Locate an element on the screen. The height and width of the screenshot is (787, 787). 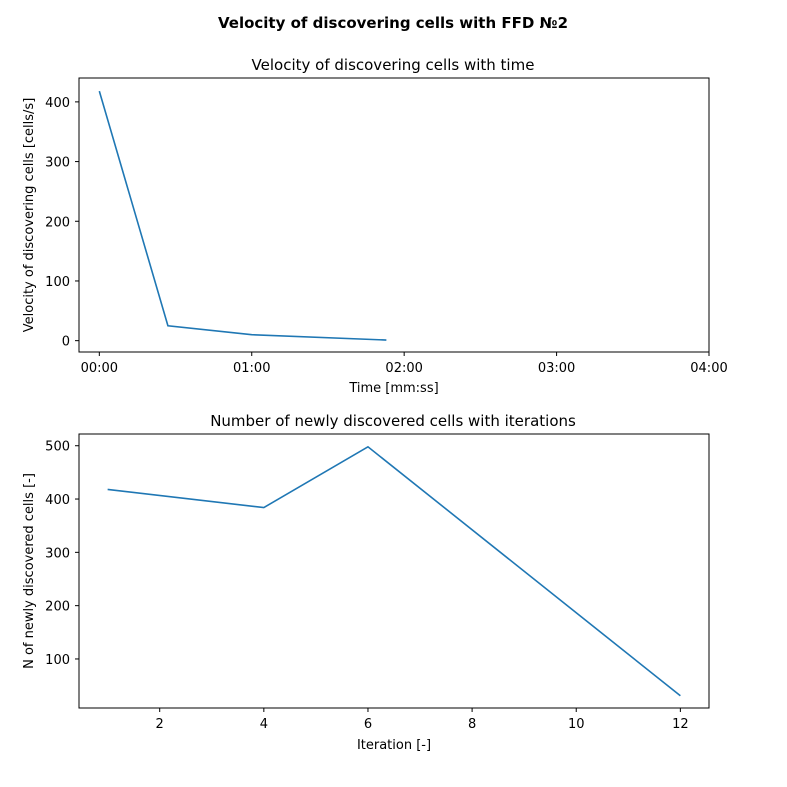
top-chart-x-ticks: 00:00 01:00 02:00 03:00 04:00 is located at coordinates (404, 364).